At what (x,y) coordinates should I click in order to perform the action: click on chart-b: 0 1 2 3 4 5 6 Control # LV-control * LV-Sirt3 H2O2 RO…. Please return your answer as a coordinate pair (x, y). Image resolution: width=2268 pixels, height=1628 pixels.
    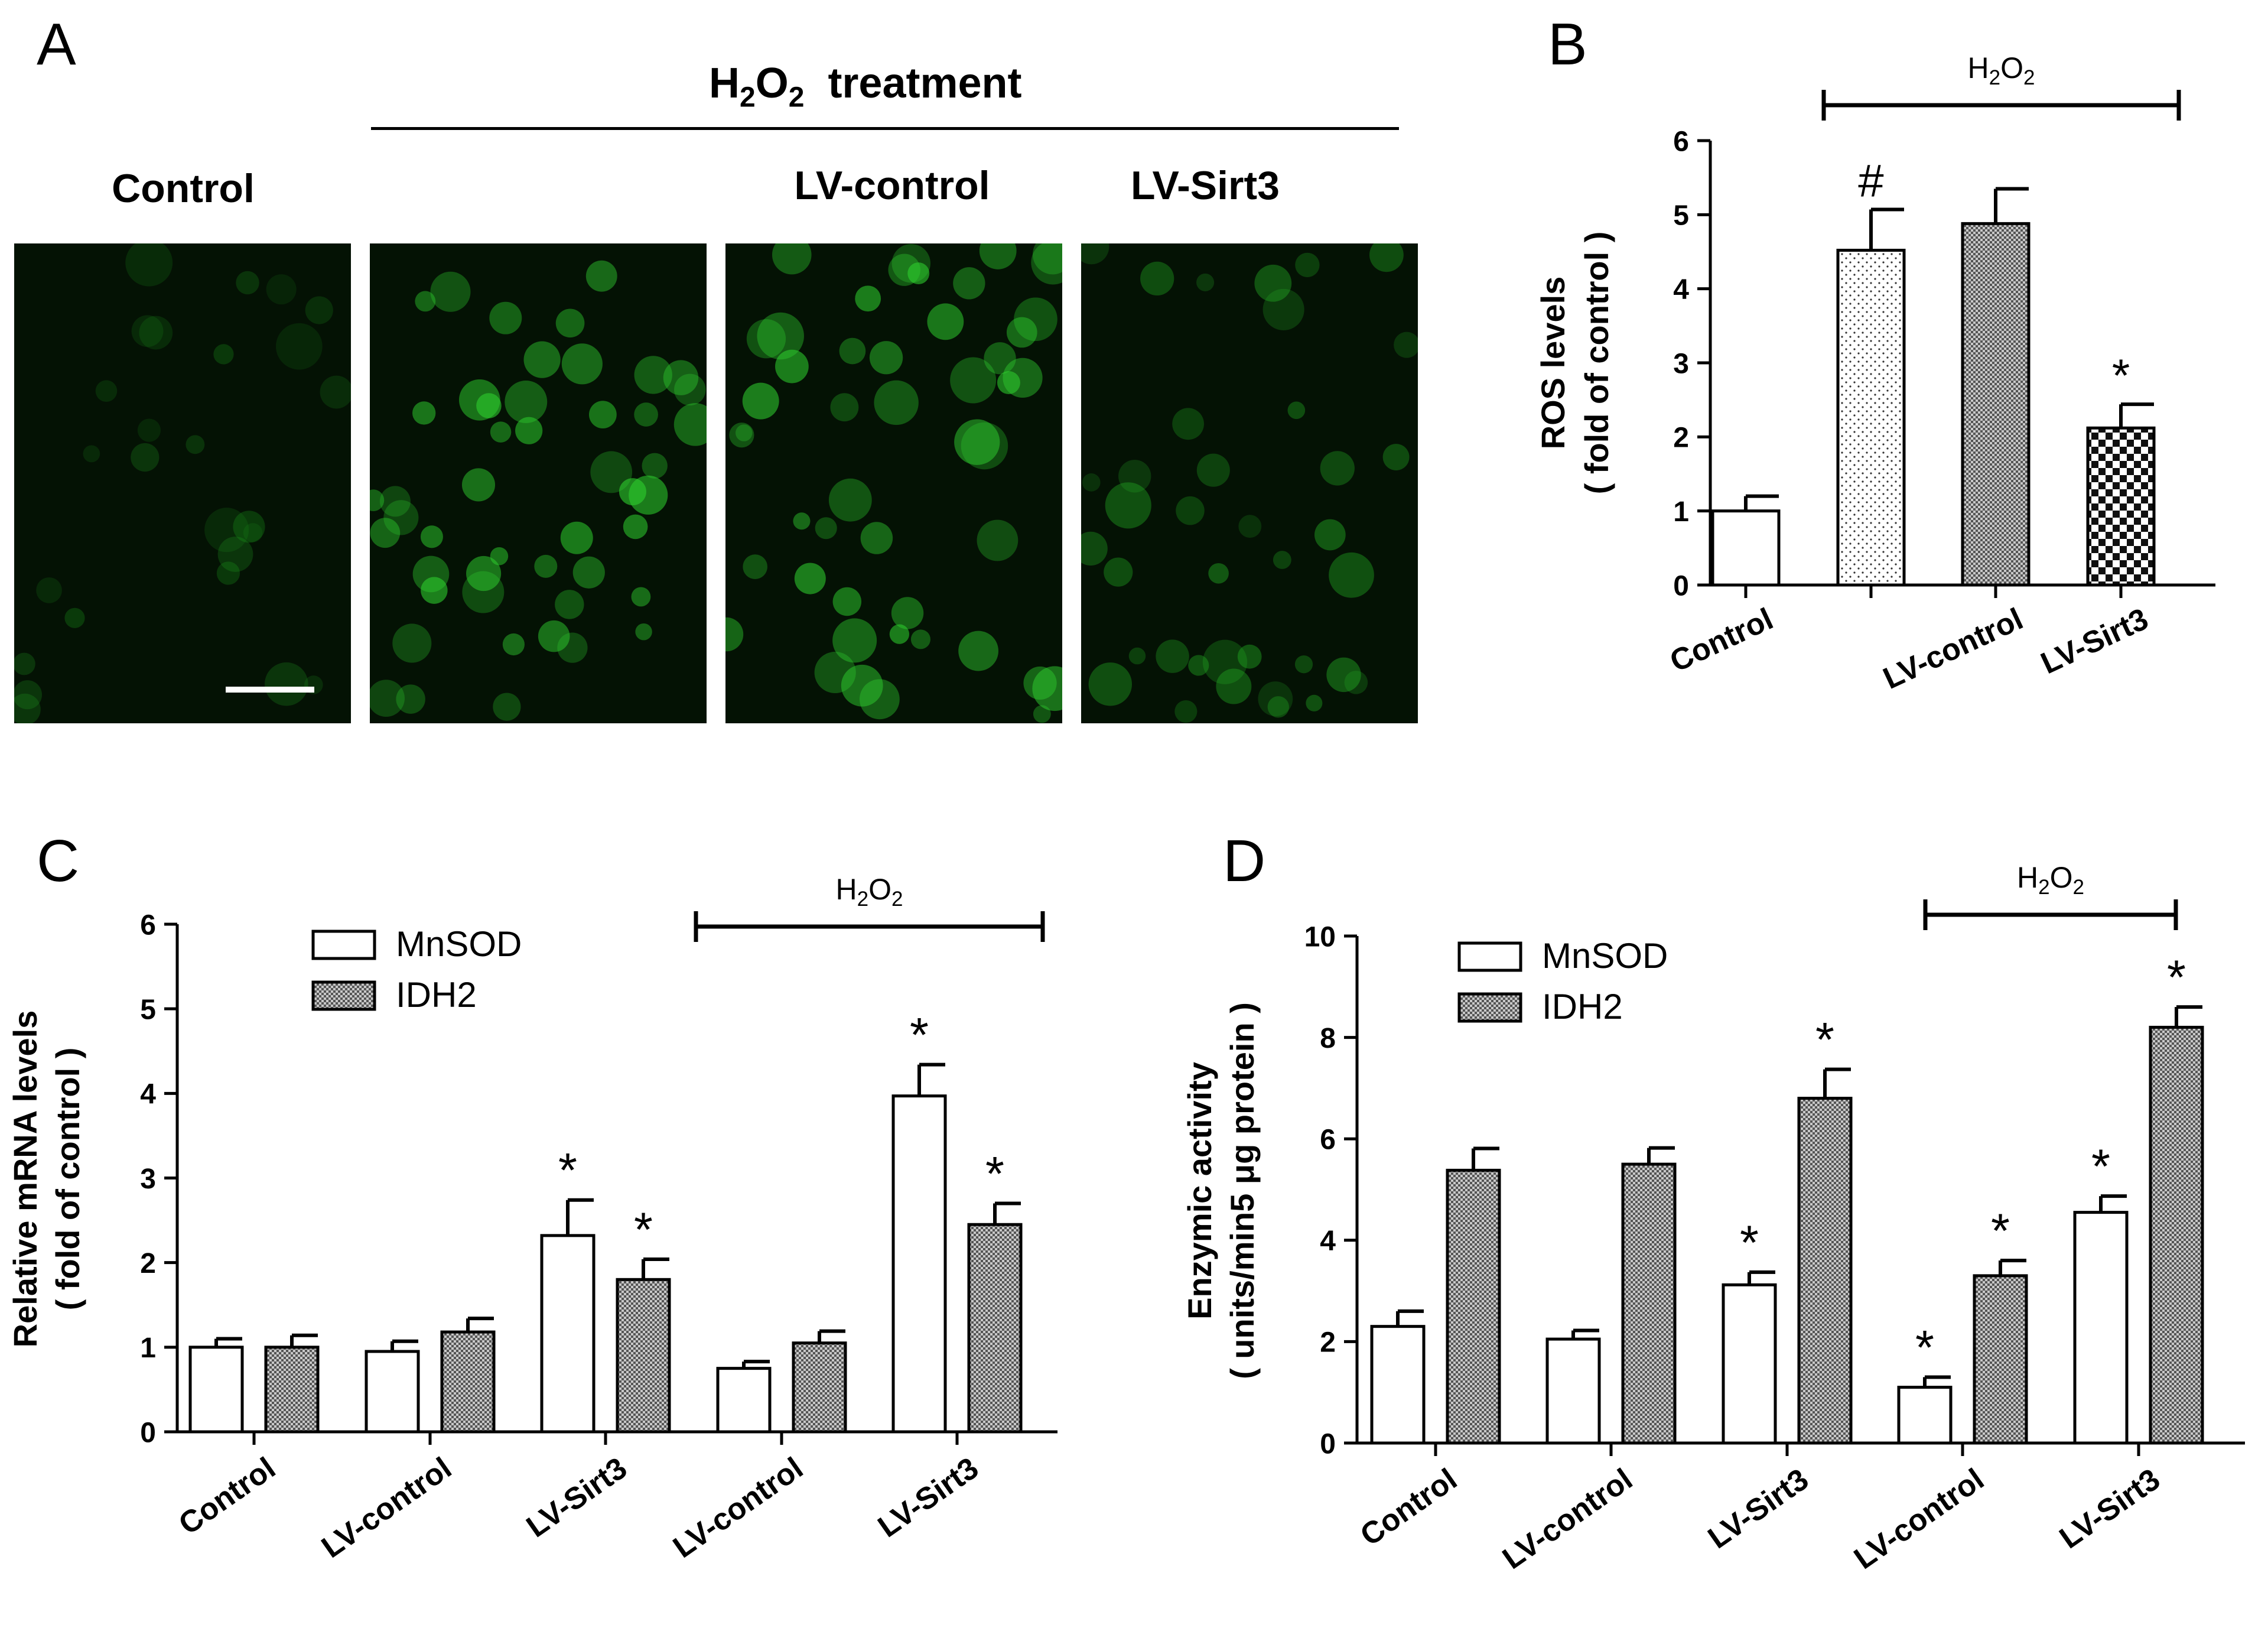
    Looking at the image, I should click on (1875, 373).